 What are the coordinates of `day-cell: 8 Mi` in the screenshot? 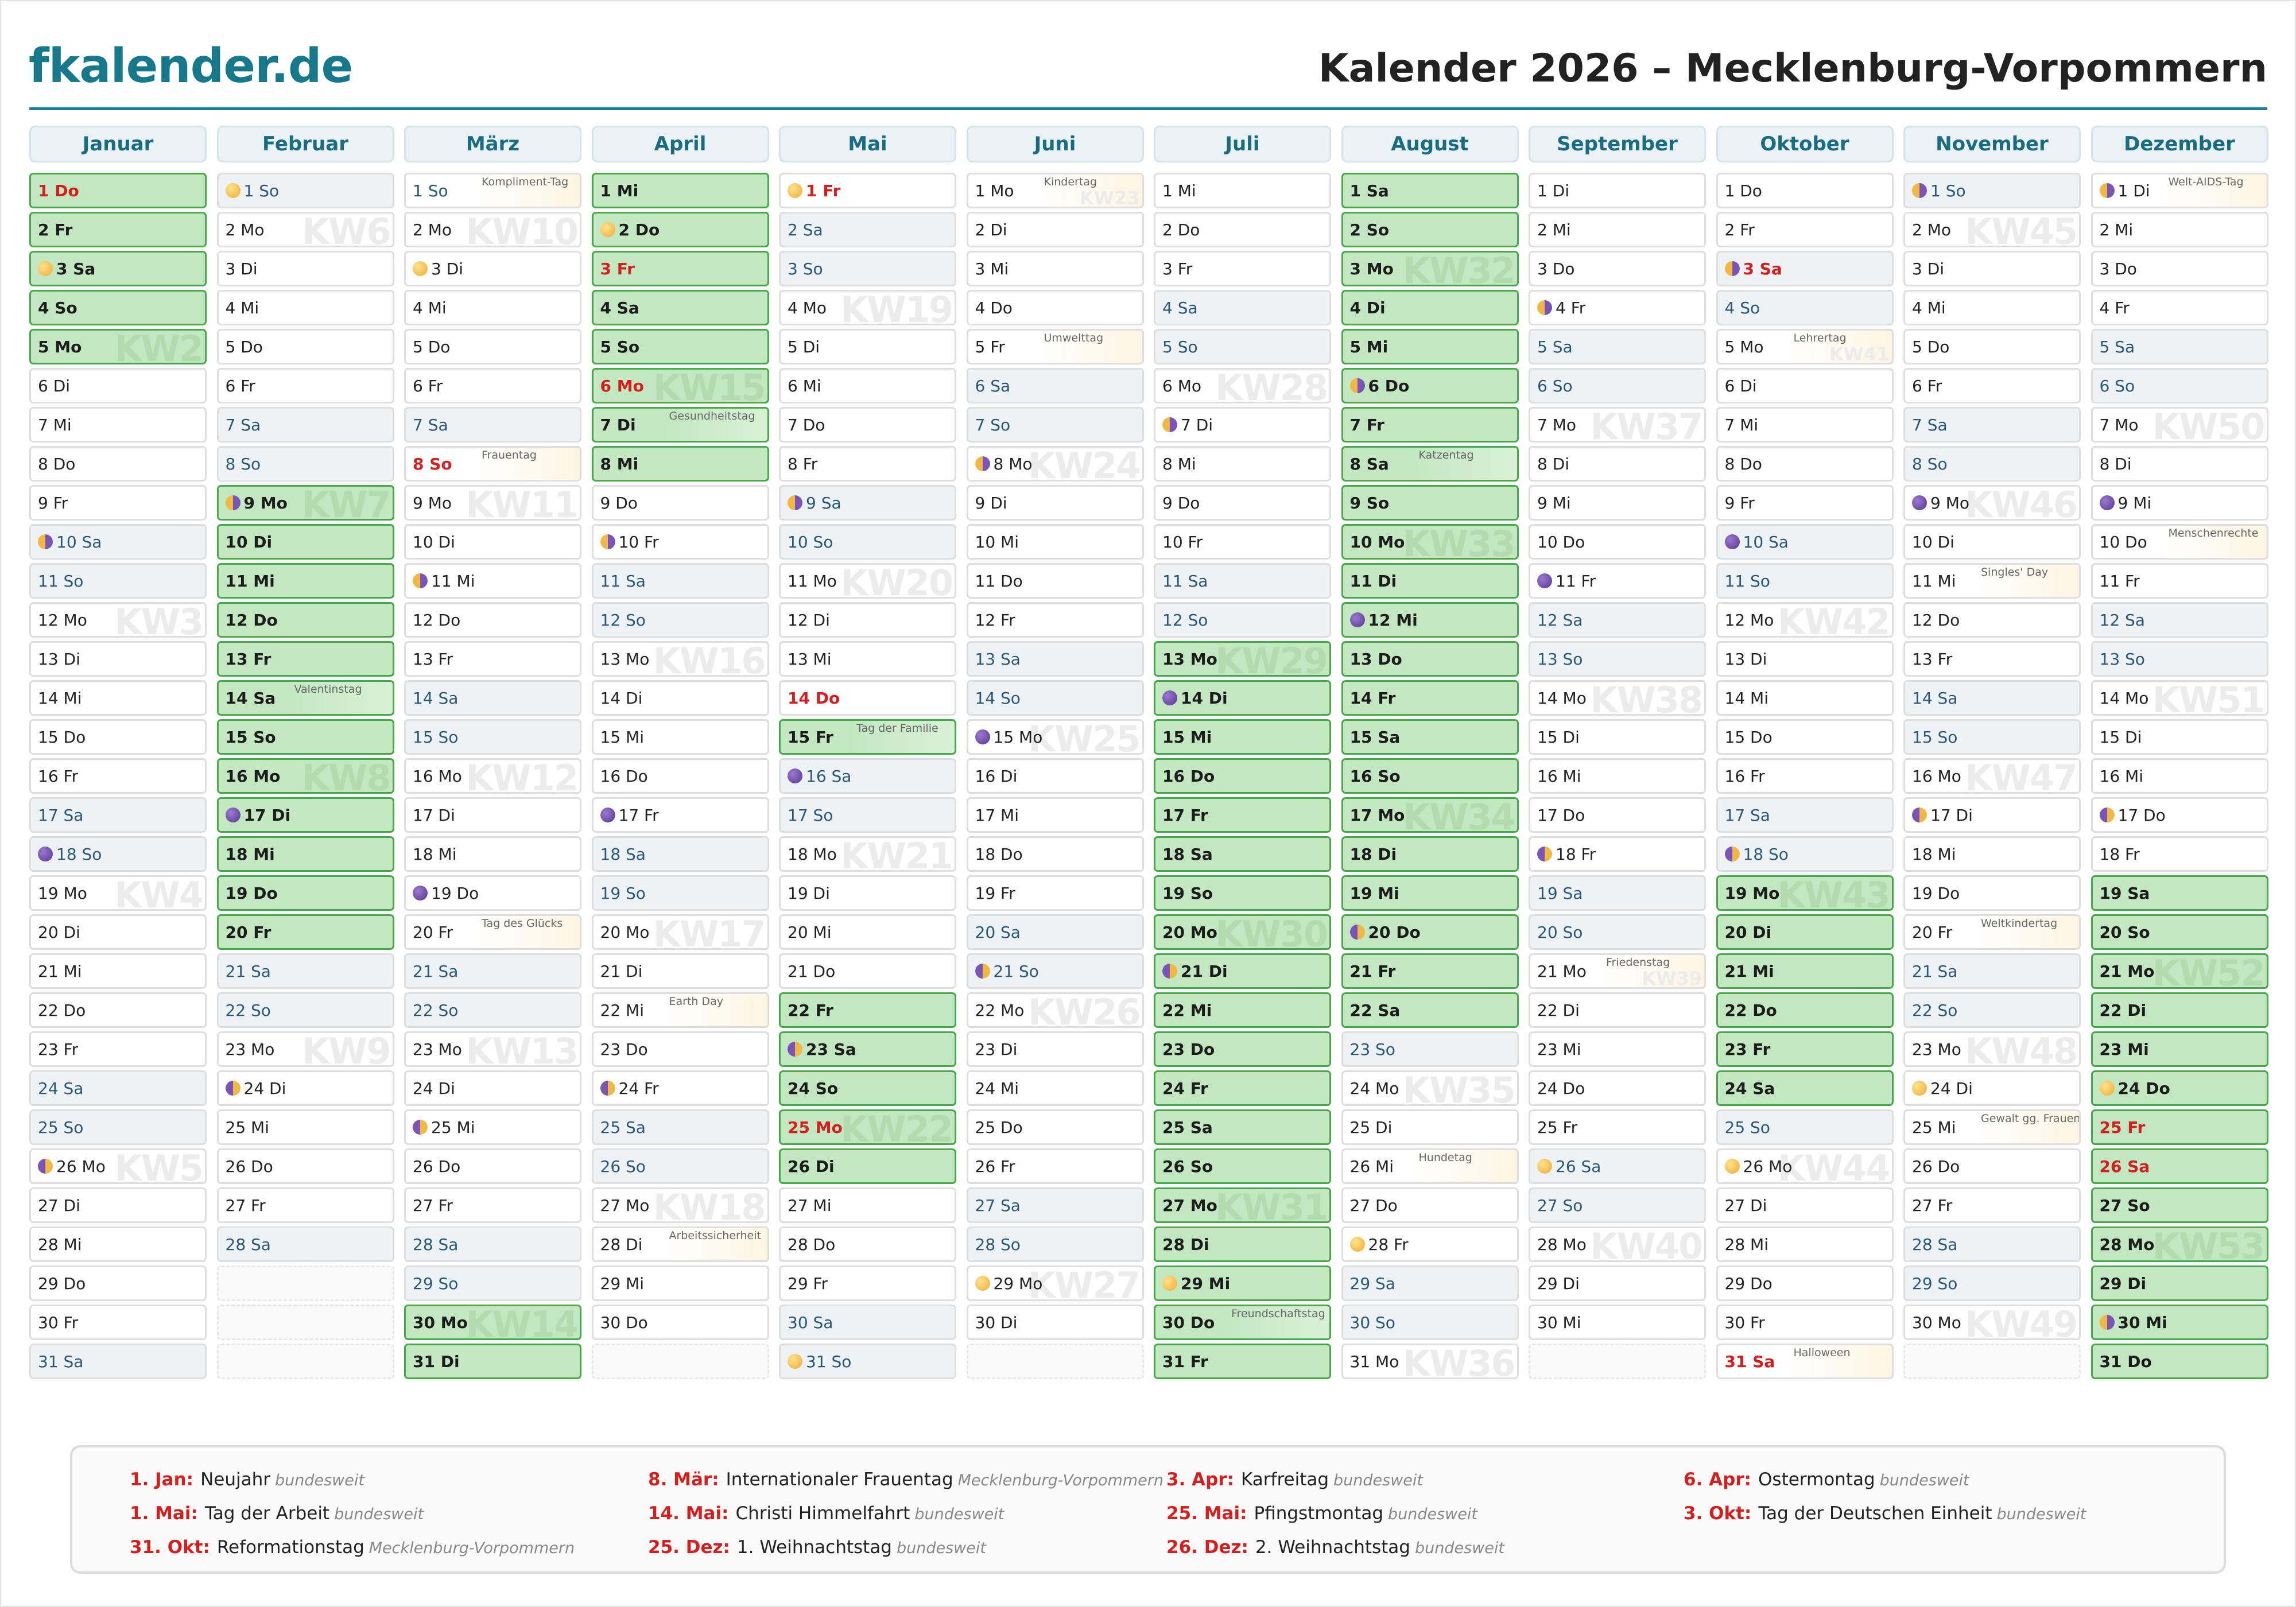 It's located at (680, 464).